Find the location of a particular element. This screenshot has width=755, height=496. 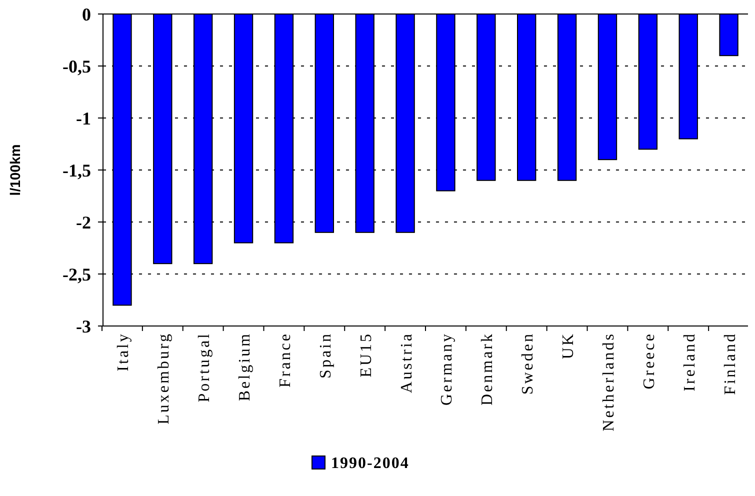

x-tick-label: Belgium is located at coordinates (245, 367).